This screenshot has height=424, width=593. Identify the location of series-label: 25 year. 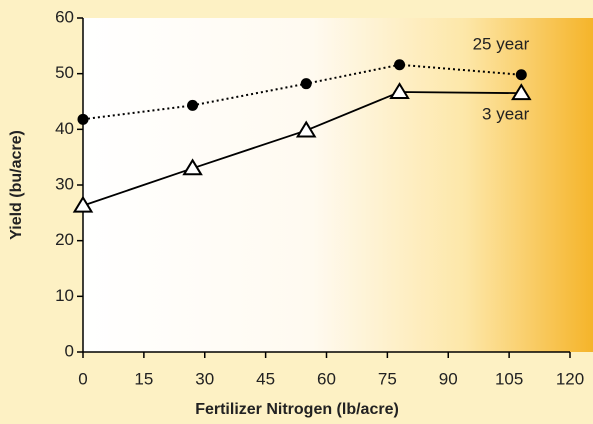
(501, 43).